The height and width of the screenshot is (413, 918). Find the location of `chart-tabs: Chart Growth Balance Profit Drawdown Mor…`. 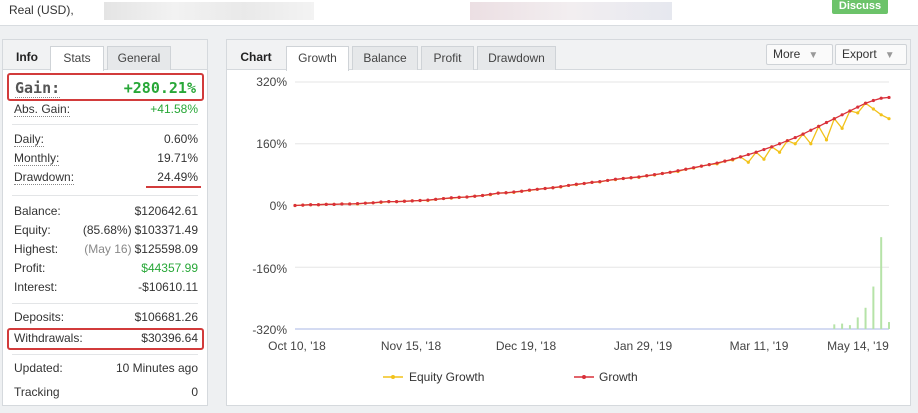

chart-tabs: Chart Growth Balance Profit Drawdown Mor… is located at coordinates (568, 55).